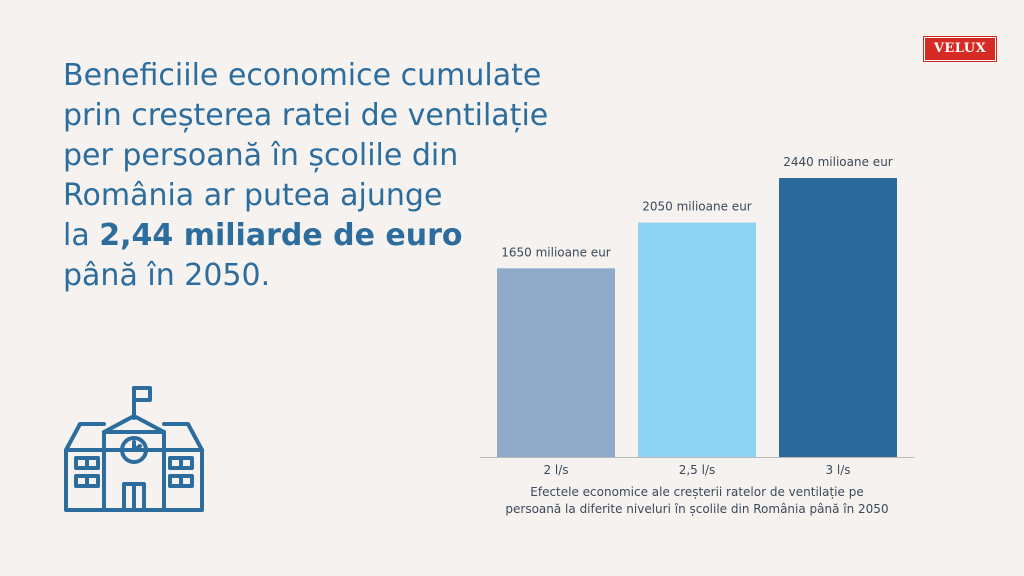  What do you see at coordinates (81, 235) in the screenshot?
I see `headline-line-5-prefix: la` at bounding box center [81, 235].